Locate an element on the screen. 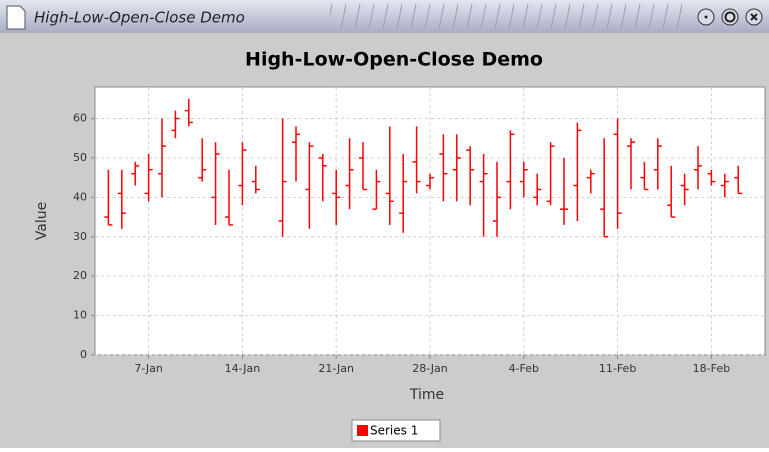 The image size is (769, 452). window-icon is located at coordinates (16, 17).